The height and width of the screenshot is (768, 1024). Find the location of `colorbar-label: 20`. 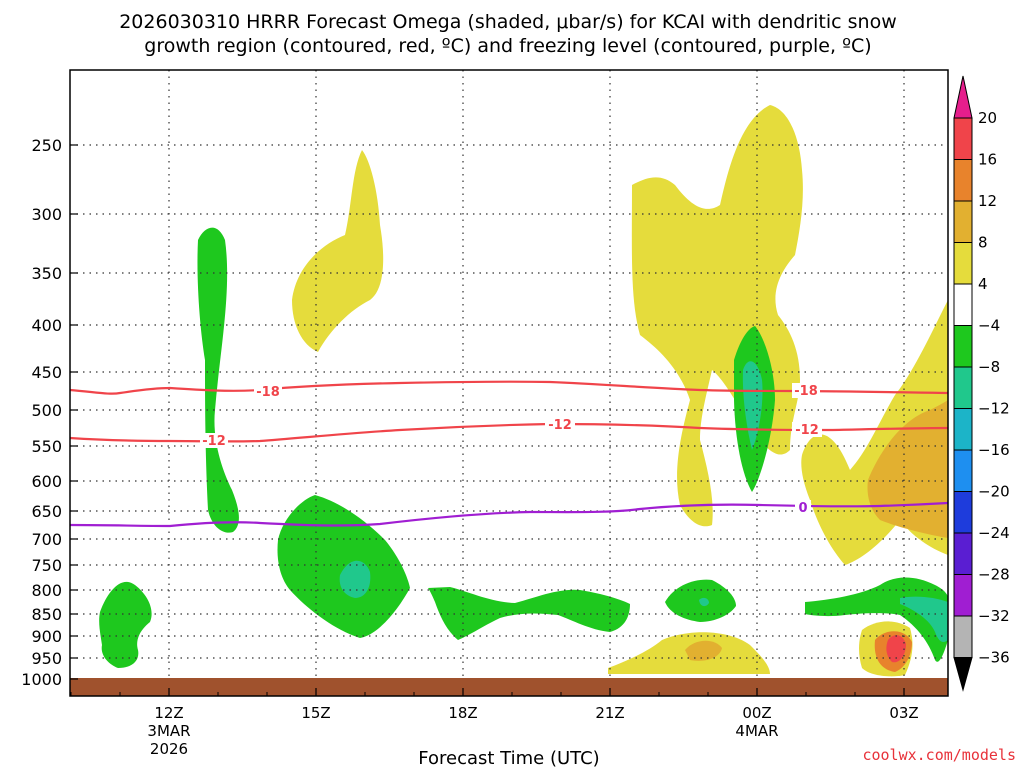

colorbar-label: 20 is located at coordinates (987, 118).